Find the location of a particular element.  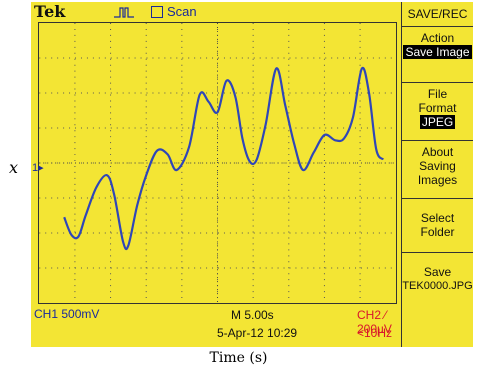

trigger-status: Scan is located at coordinates (174, 11).